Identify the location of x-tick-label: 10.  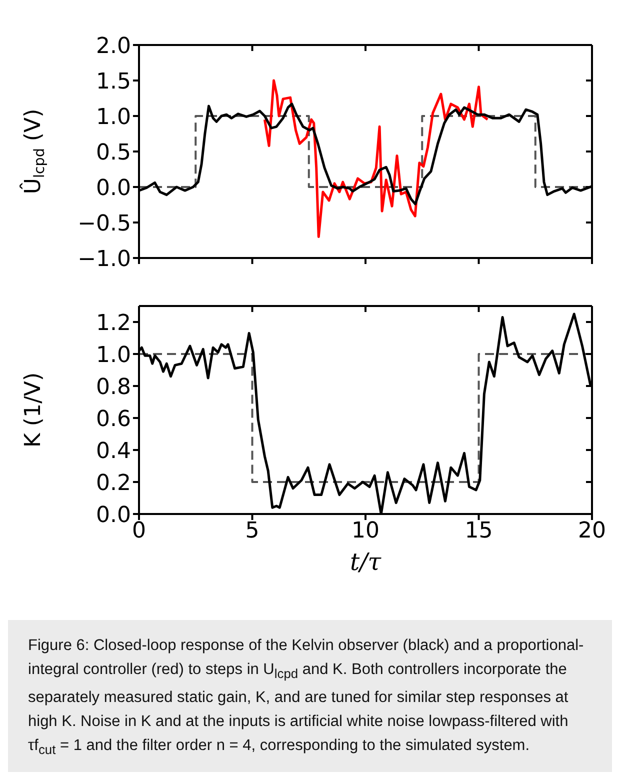
(366, 531).